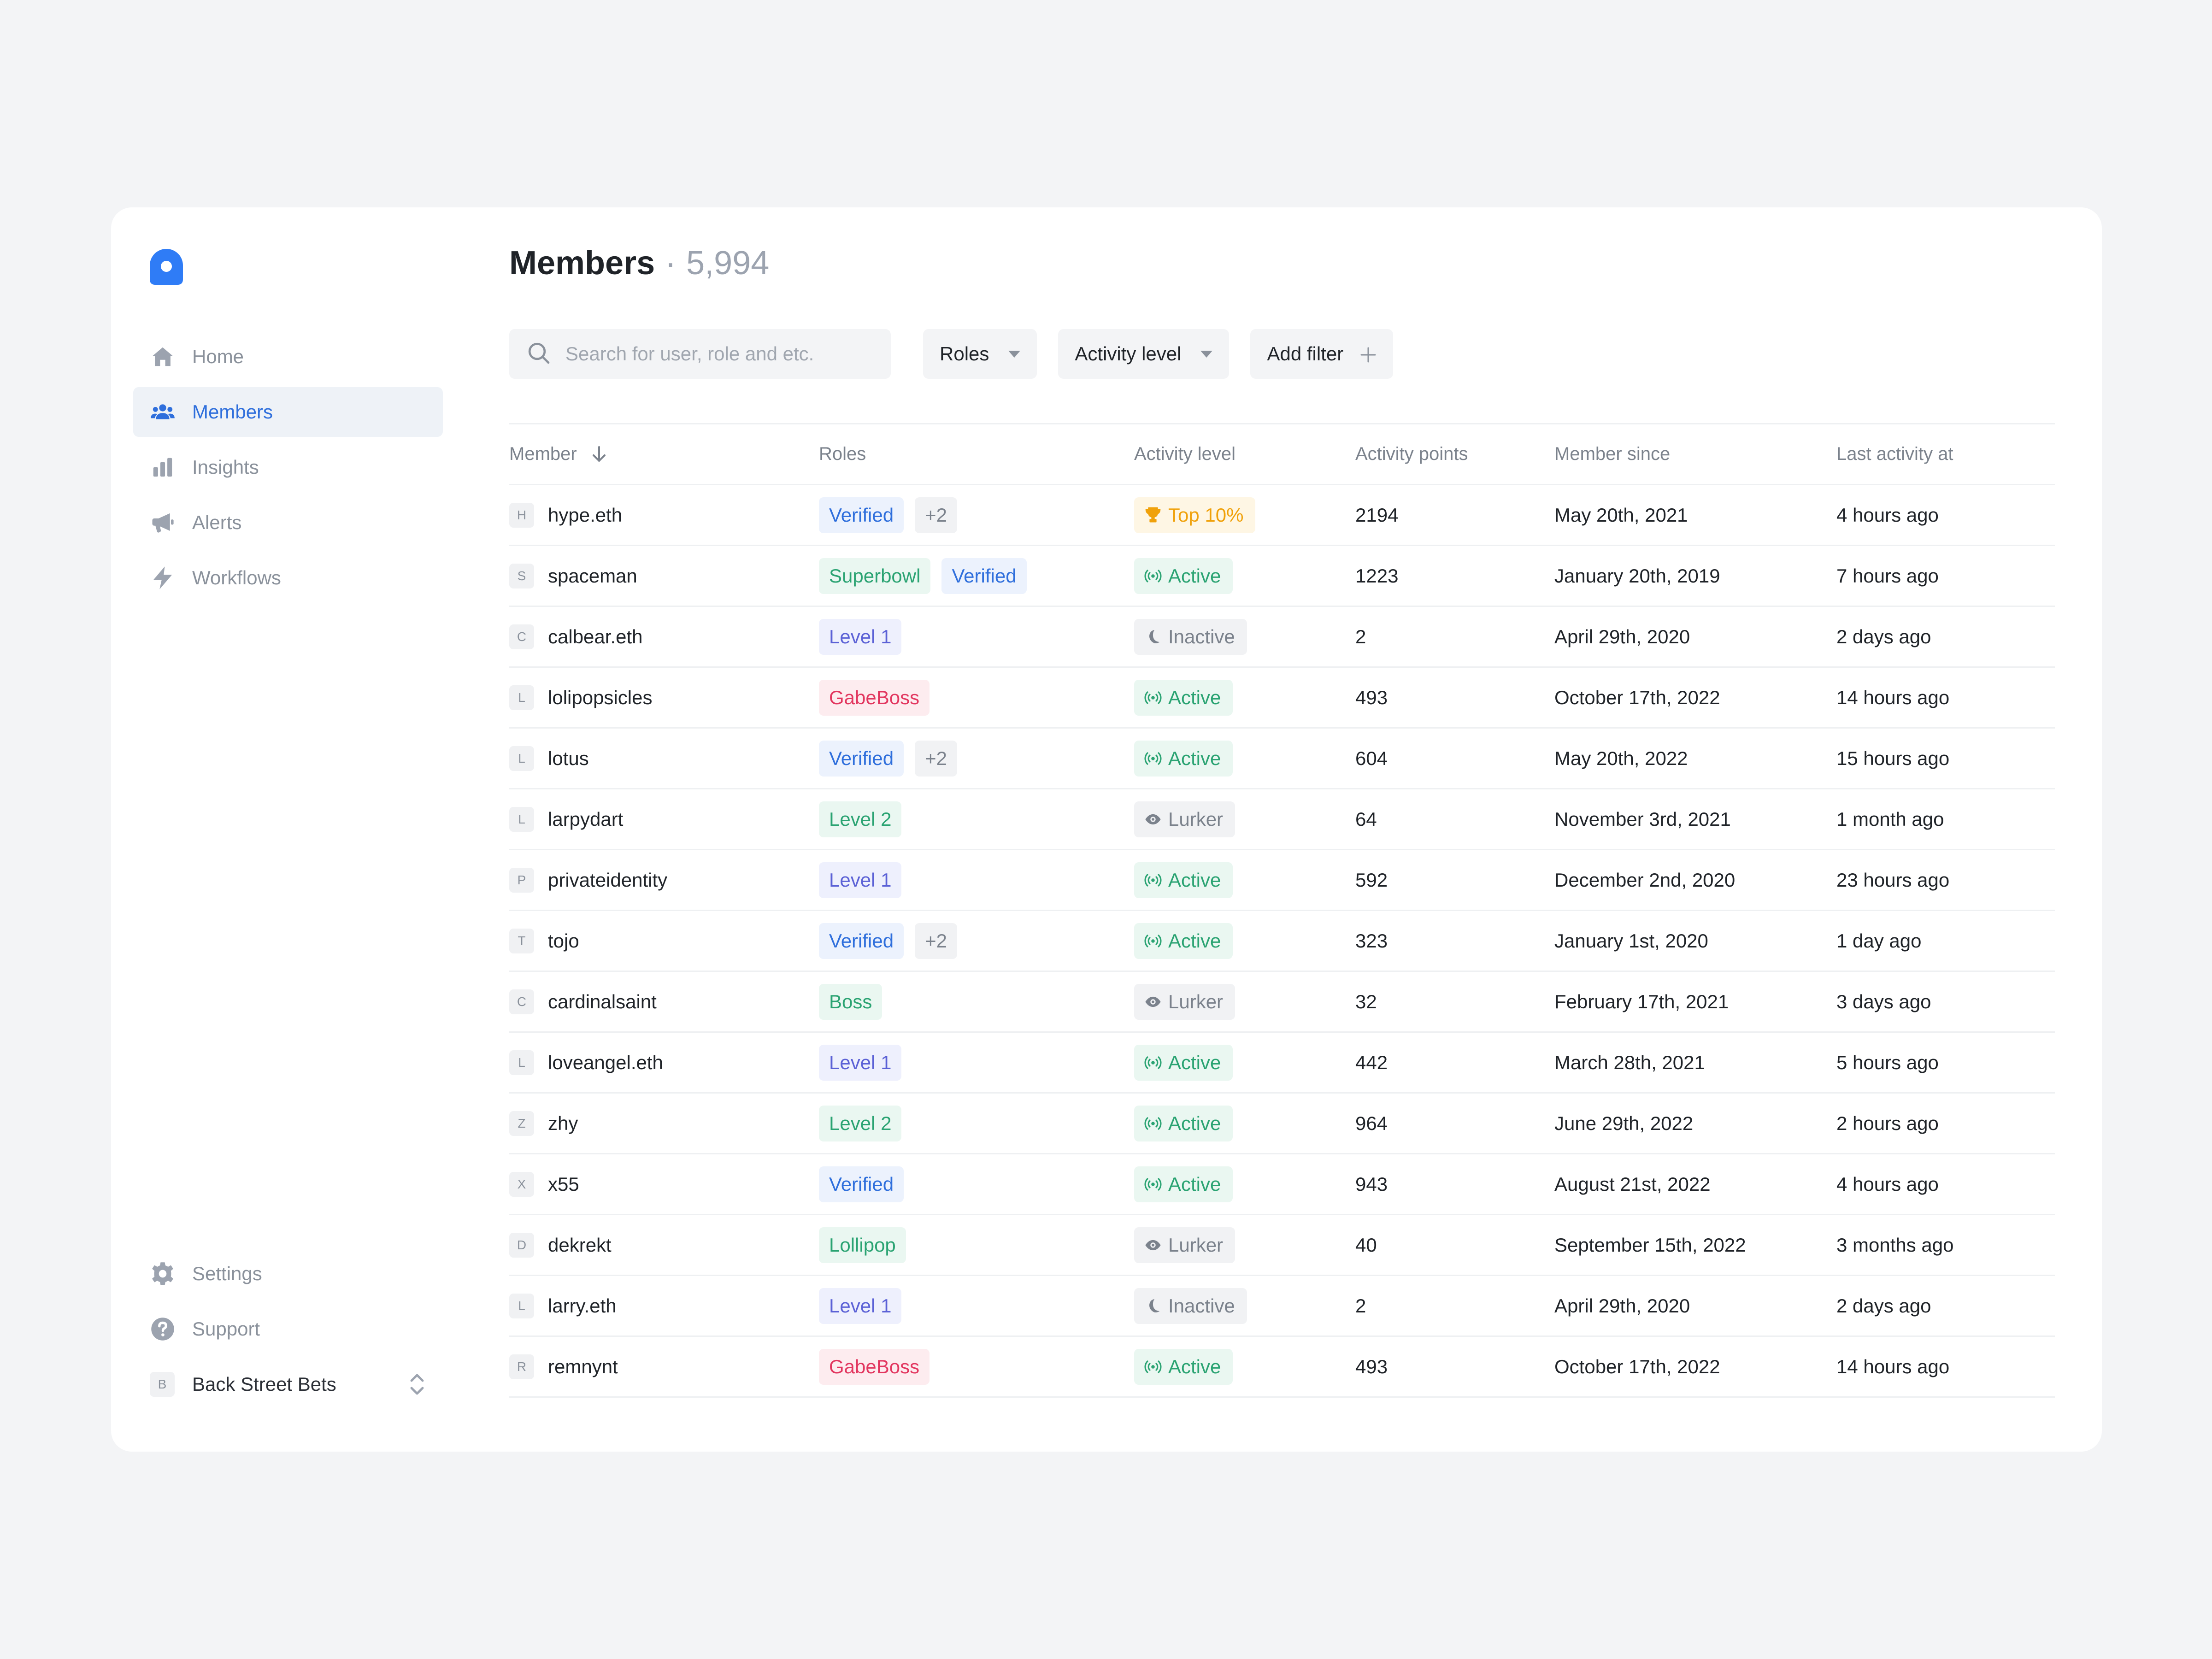 Image resolution: width=2212 pixels, height=1659 pixels. I want to click on activity-cell: Inactive, so click(1244, 636).